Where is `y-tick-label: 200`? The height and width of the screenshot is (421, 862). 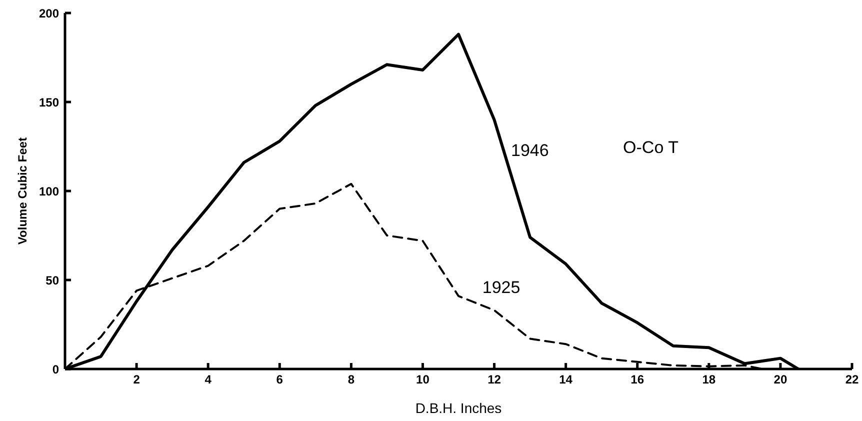
y-tick-label: 200 is located at coordinates (49, 13).